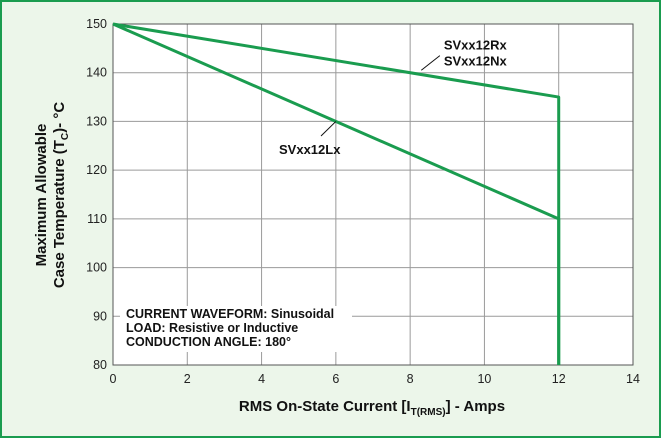 Image resolution: width=661 pixels, height=438 pixels. I want to click on y-tick-label: 150, so click(96, 24).